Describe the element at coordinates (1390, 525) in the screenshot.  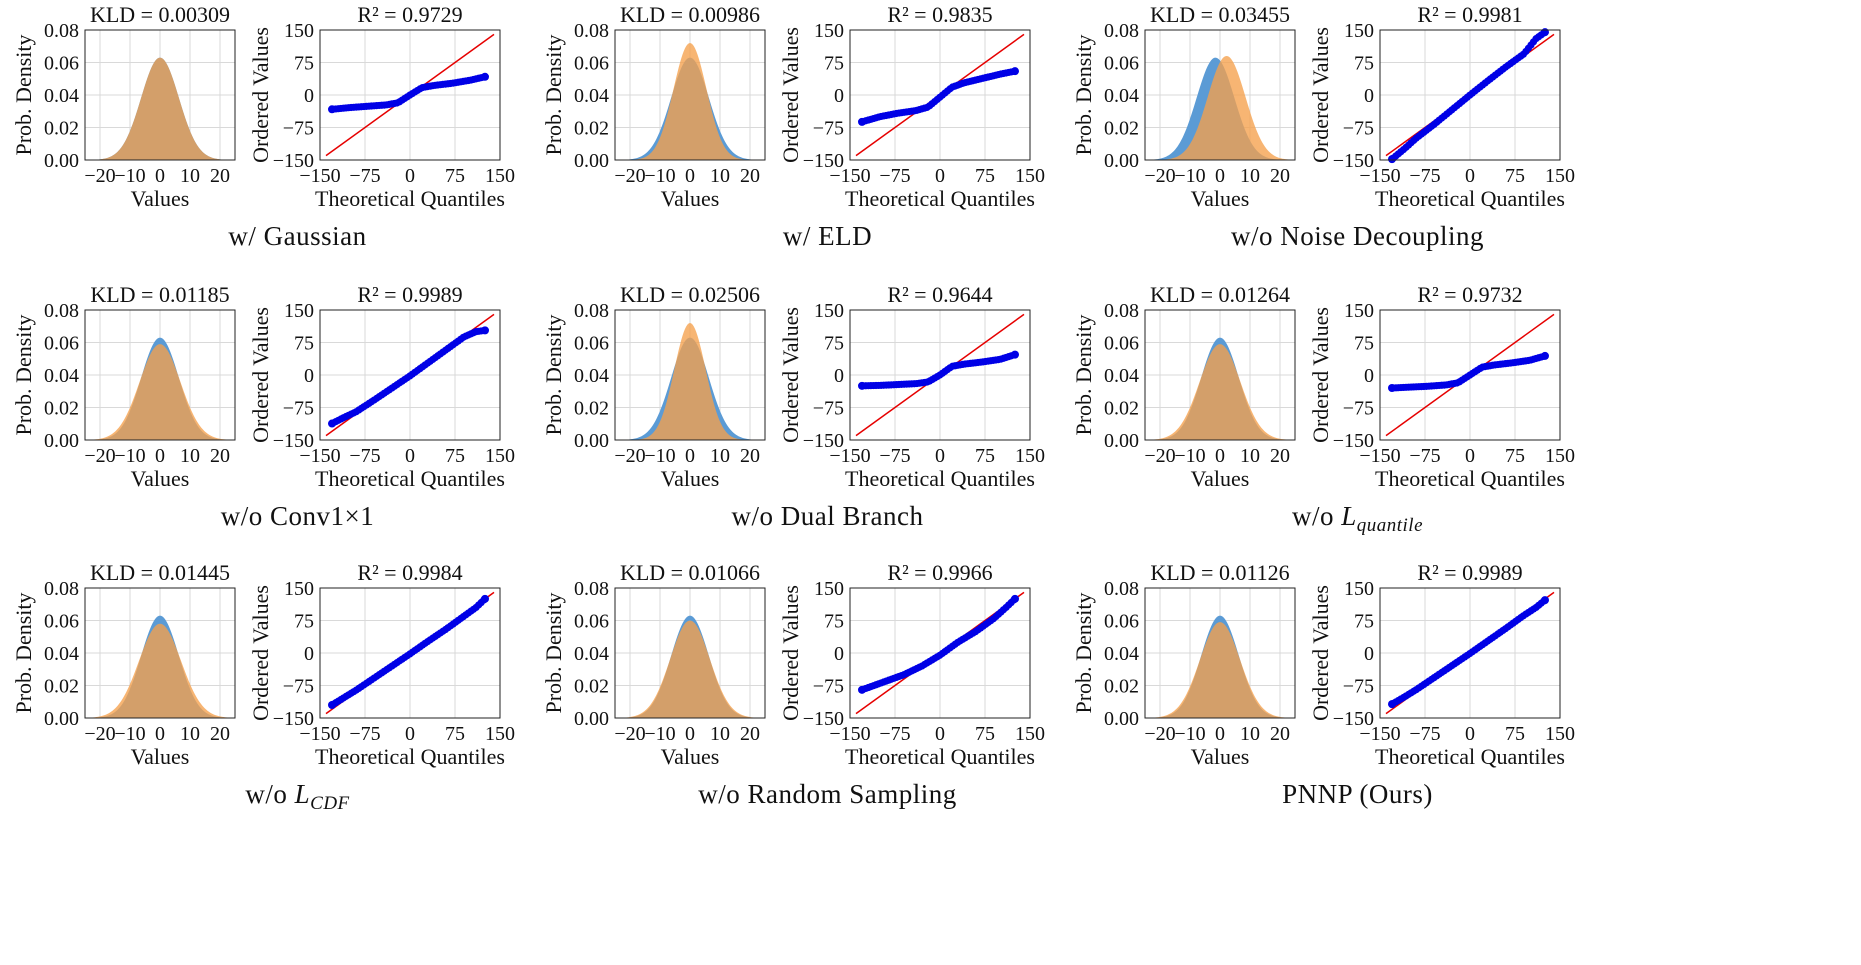
I see `caption-subscript: quantile` at that location.